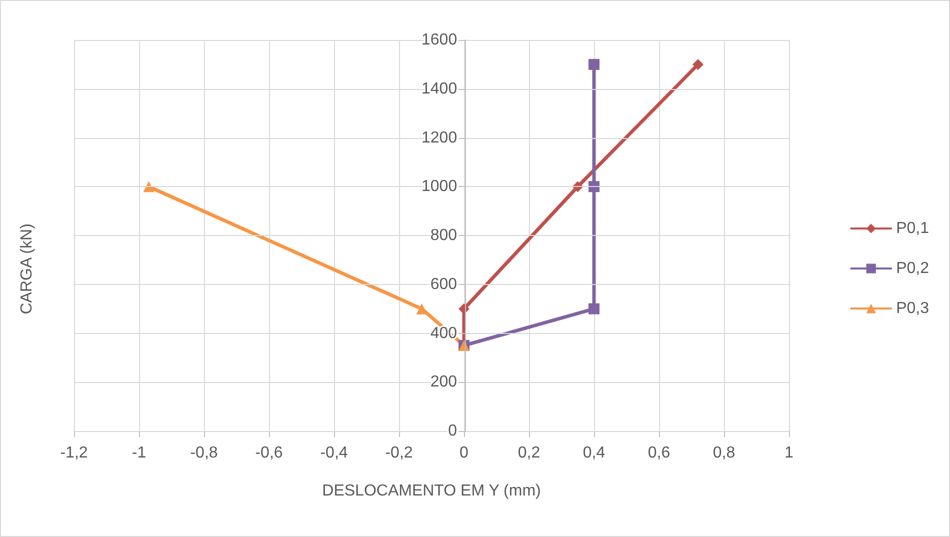 The width and height of the screenshot is (950, 537). Describe the element at coordinates (439, 89) in the screenshot. I see `y-tick-label: 1400` at that location.